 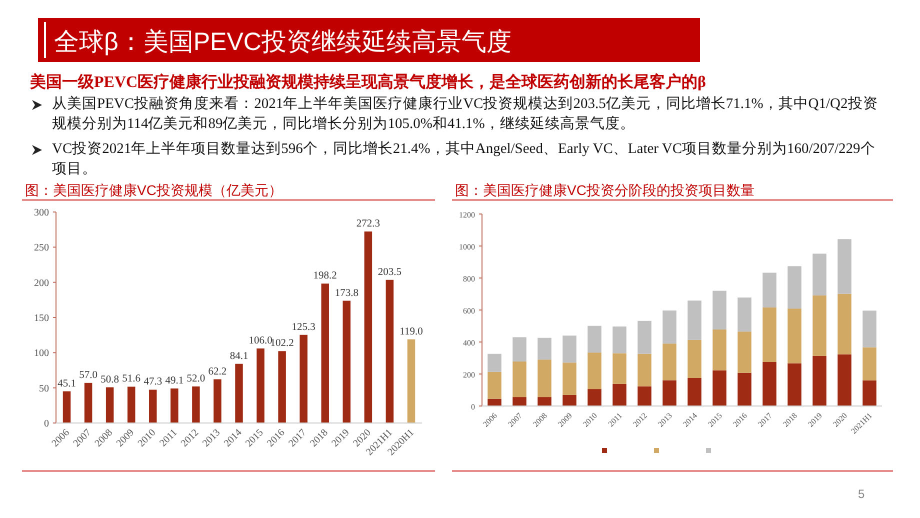 What do you see at coordinates (196, 378) in the screenshot?
I see `data-label: 52.0` at bounding box center [196, 378].